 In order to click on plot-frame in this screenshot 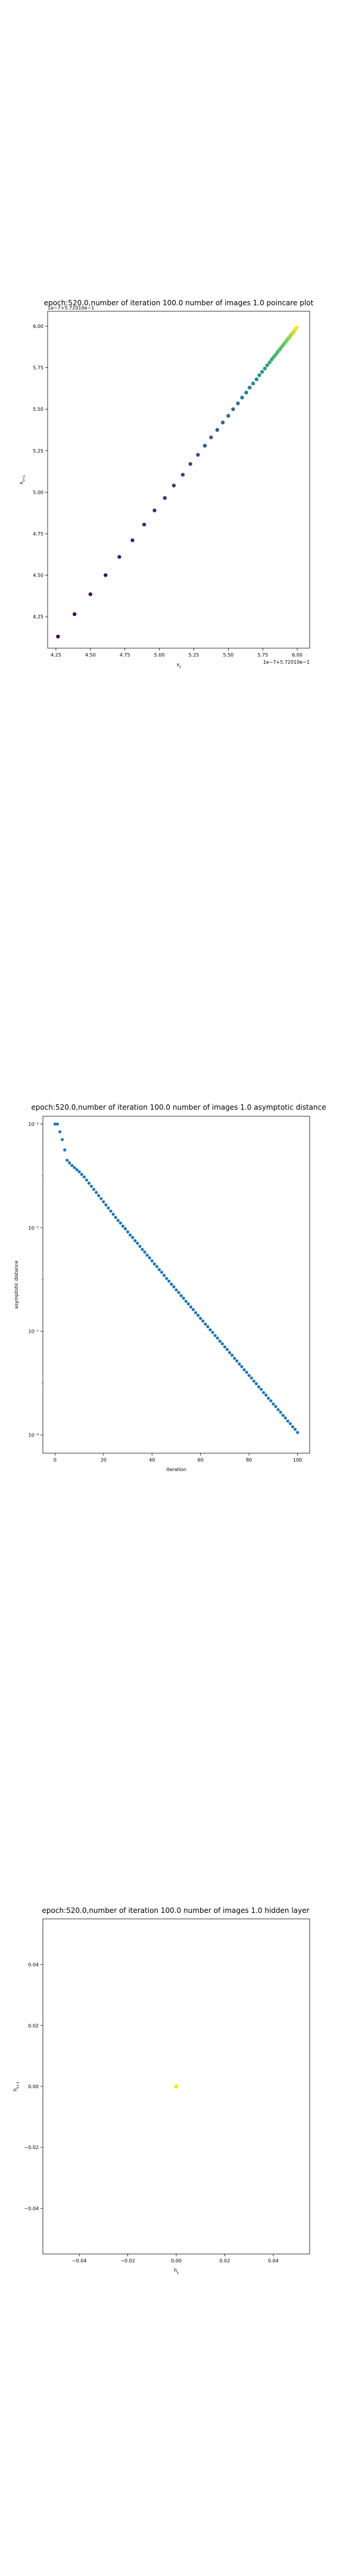, I will do `click(178, 480)`.